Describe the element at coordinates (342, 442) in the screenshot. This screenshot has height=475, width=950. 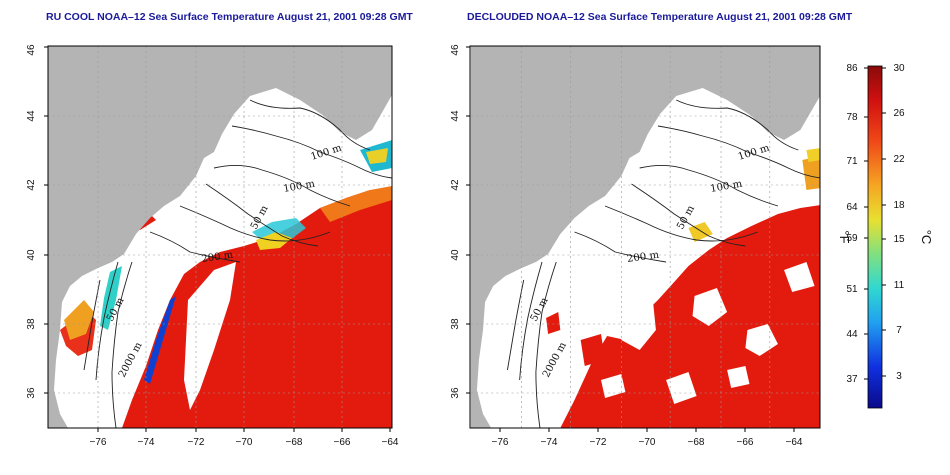
I see `left-x-tick-label: −66` at that location.